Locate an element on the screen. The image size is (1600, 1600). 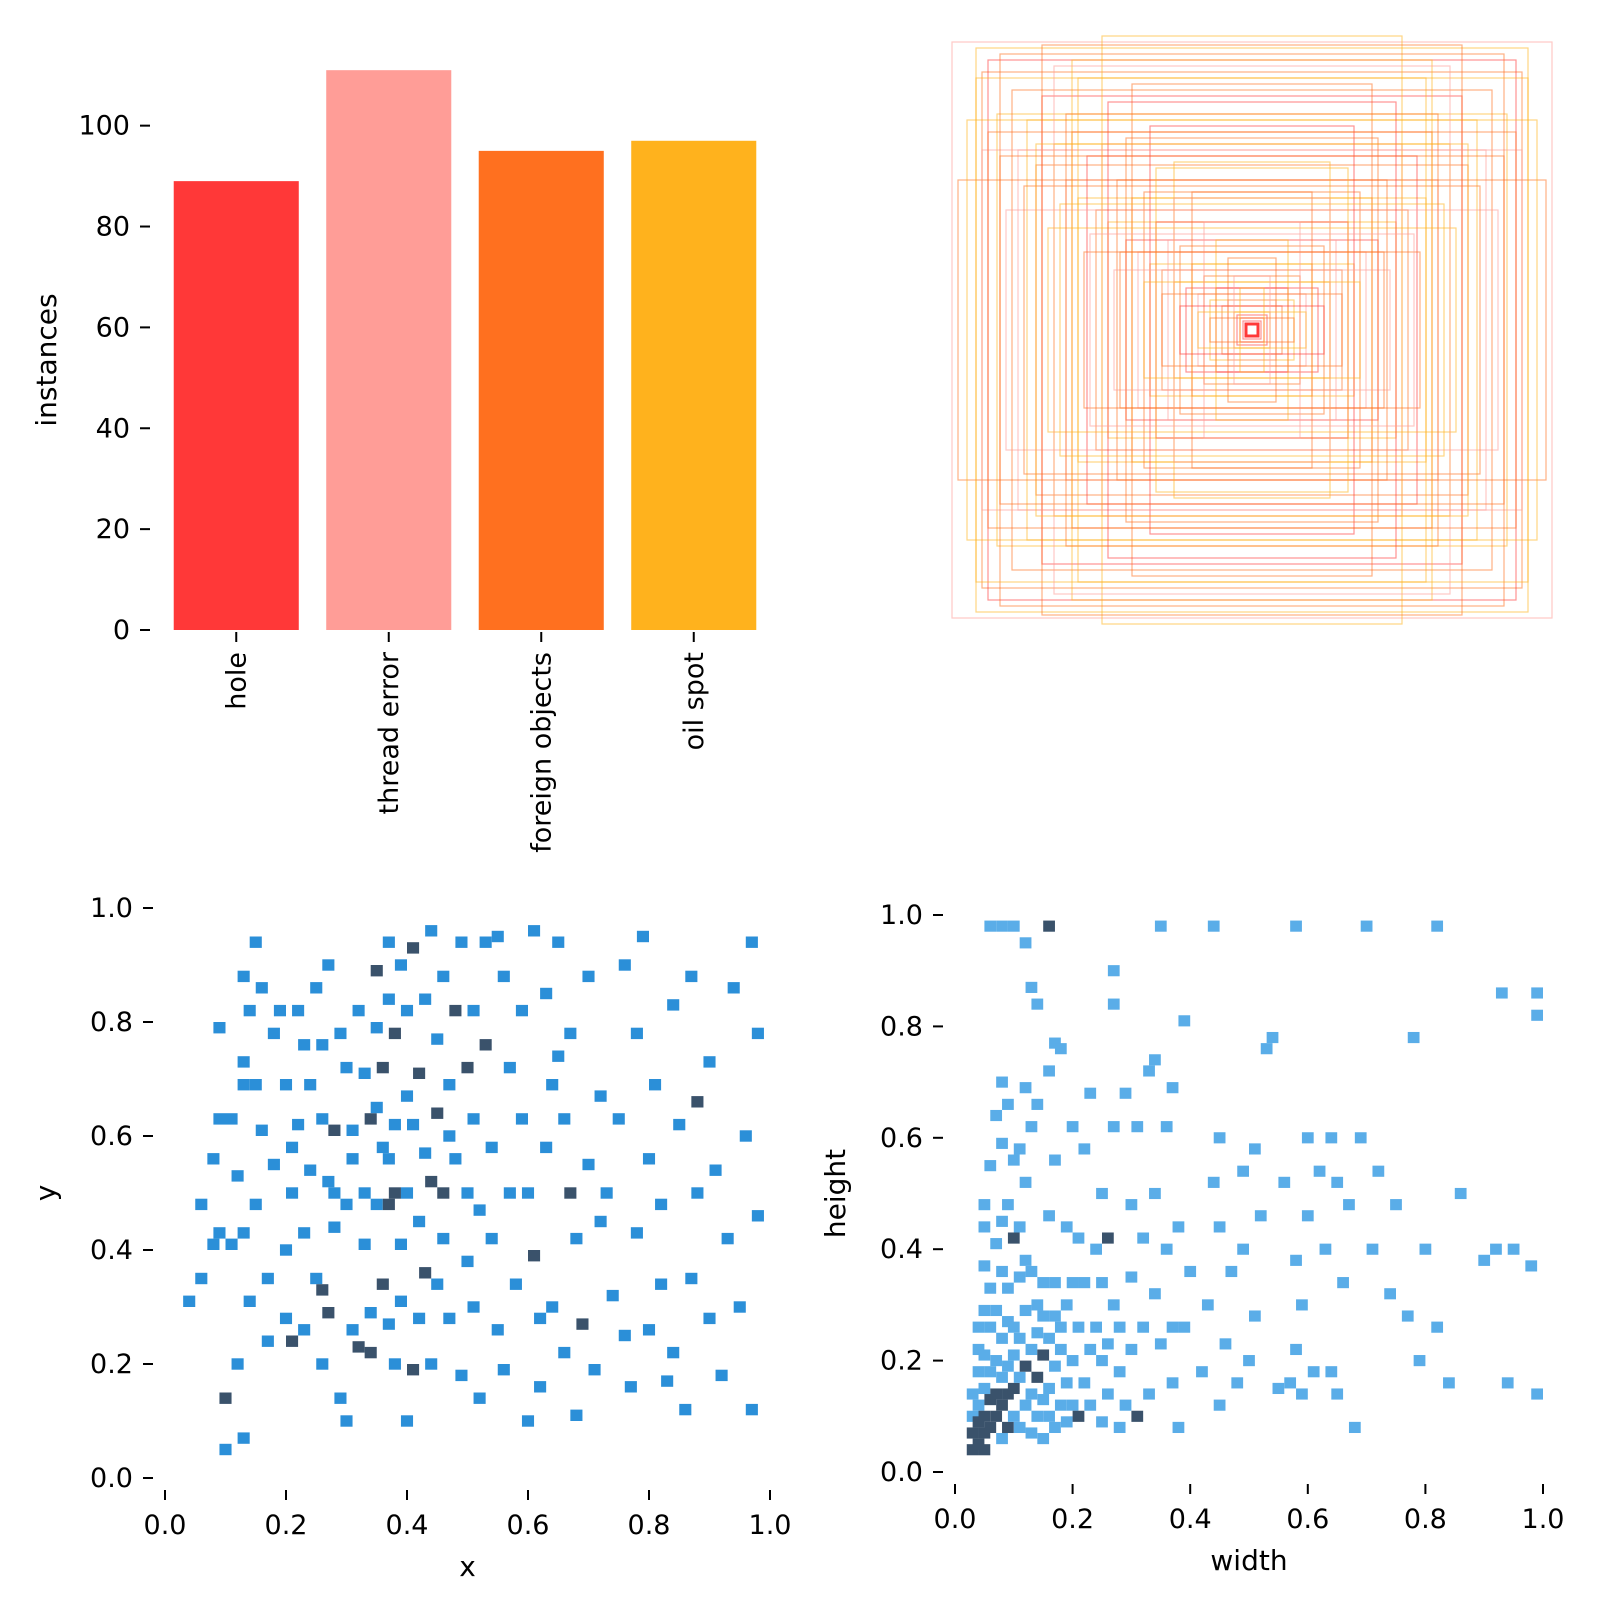
xy-ylabel: y is located at coordinates (45, 1193).